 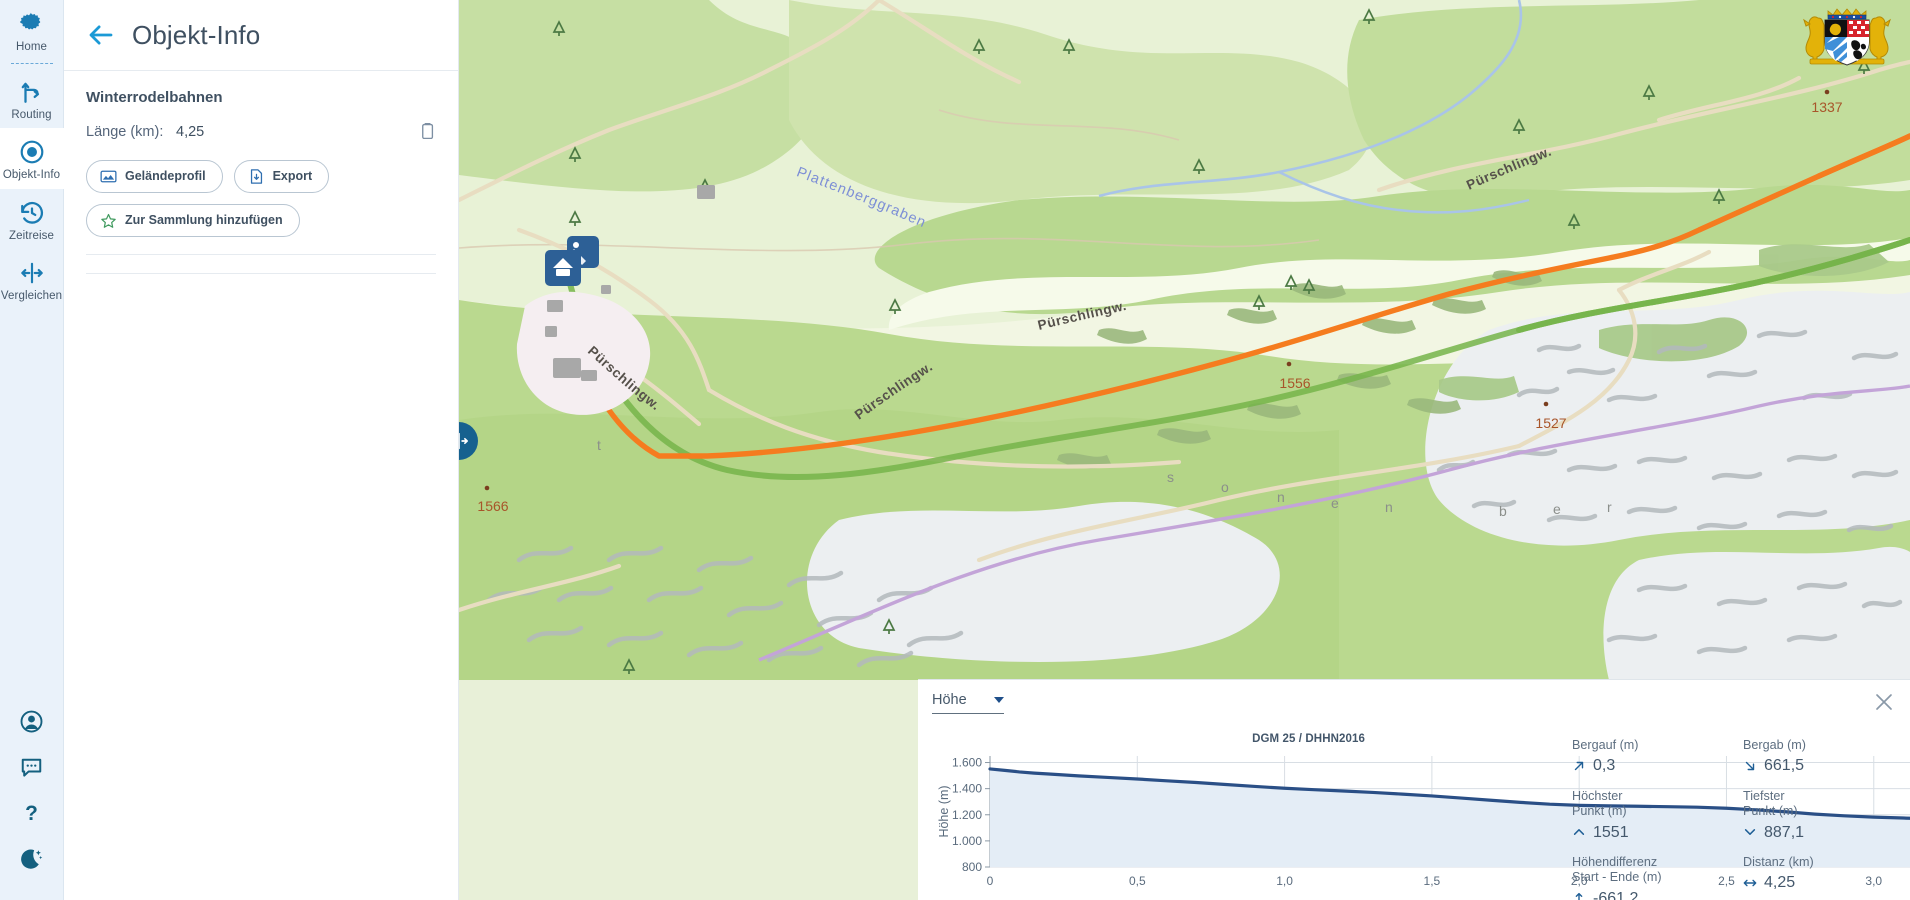 I want to click on button-label: Export, so click(x=292, y=176).